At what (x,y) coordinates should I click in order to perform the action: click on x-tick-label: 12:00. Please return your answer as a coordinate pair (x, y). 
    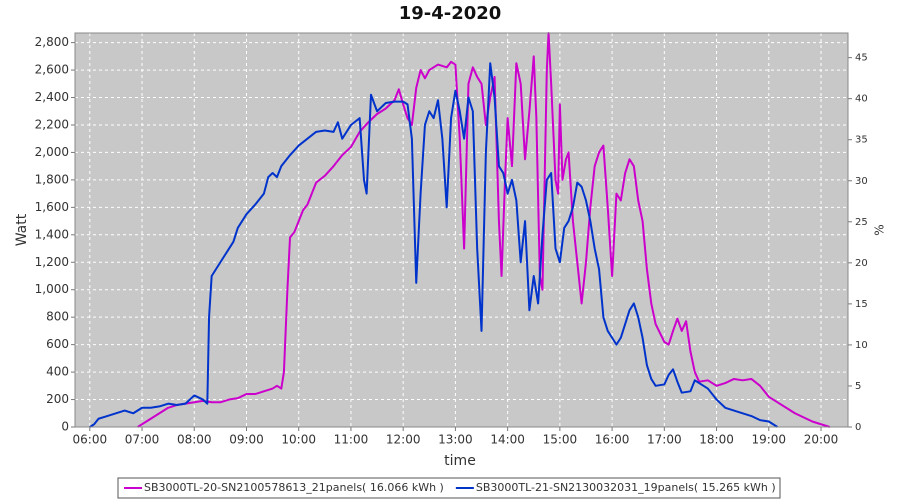
    Looking at the image, I should click on (403, 440).